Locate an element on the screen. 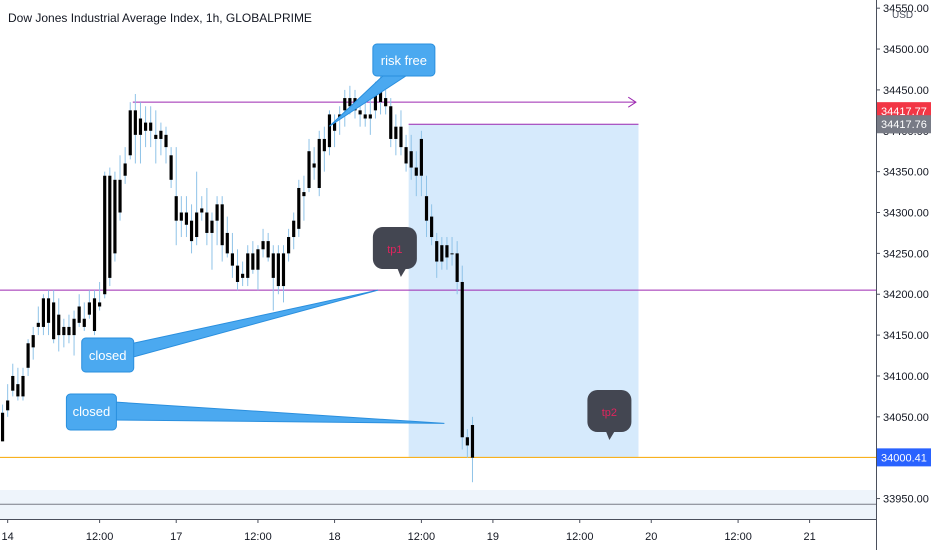 The width and height of the screenshot is (932, 550). closed-callout-2: closed is located at coordinates (255, 412).